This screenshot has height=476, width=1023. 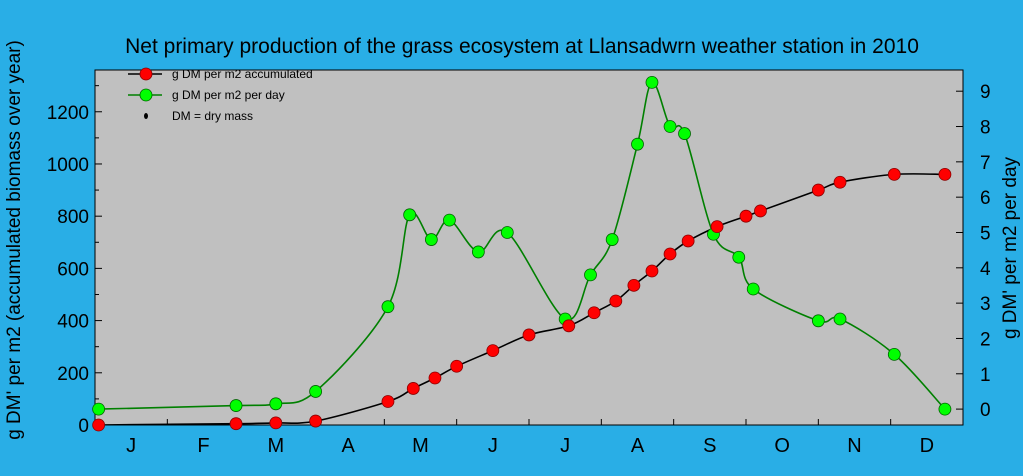 What do you see at coordinates (854, 446) in the screenshot?
I see `x-tick-label: N` at bounding box center [854, 446].